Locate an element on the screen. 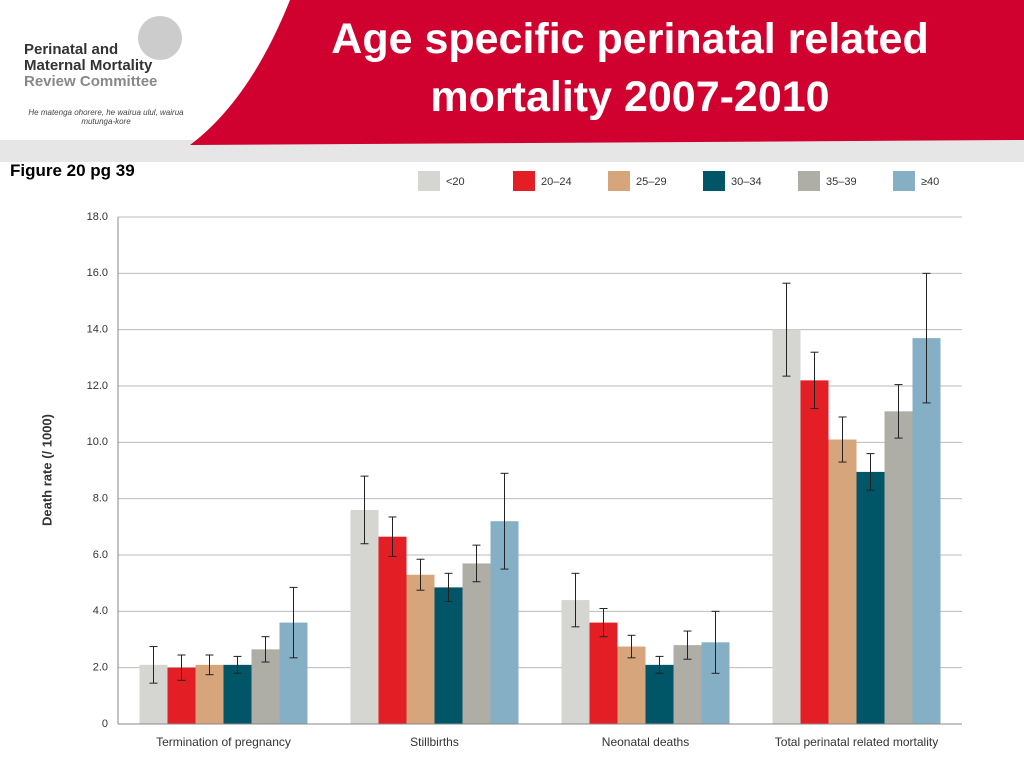  y-tick-label: 4.0 is located at coordinates (100, 611).